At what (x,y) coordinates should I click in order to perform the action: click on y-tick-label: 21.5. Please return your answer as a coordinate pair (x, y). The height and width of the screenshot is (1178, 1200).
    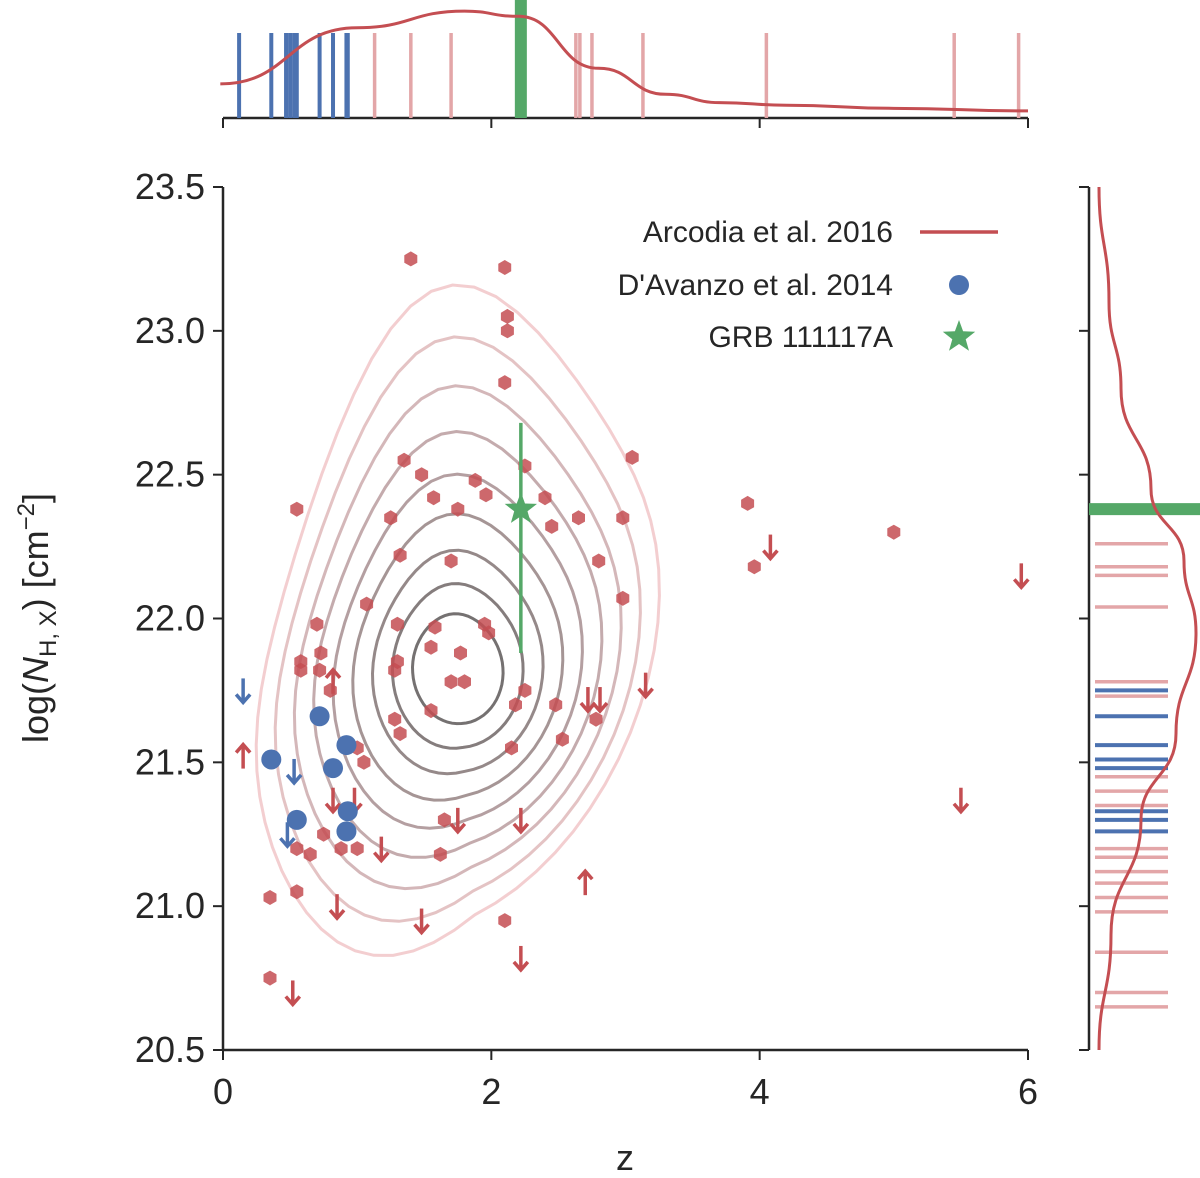
    Looking at the image, I should click on (170, 761).